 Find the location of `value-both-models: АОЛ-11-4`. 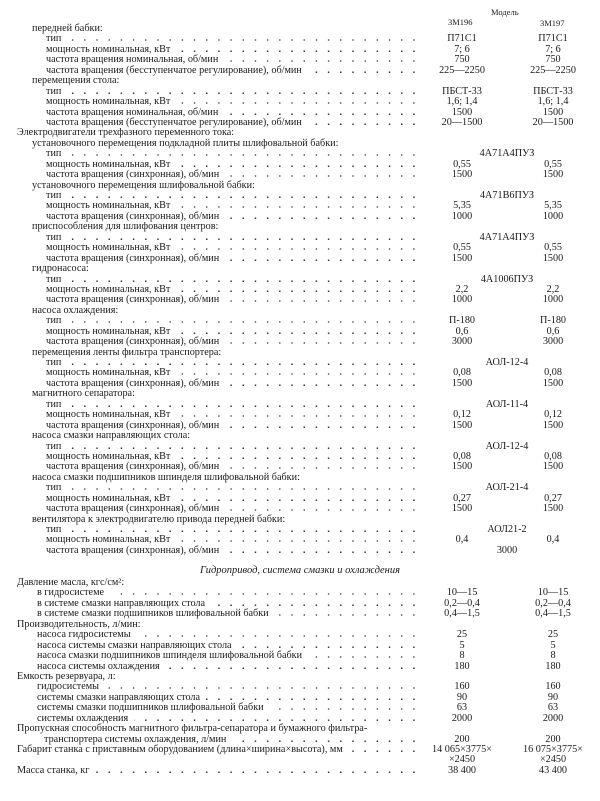

value-both-models: АОЛ-11-4 is located at coordinates (507, 404).